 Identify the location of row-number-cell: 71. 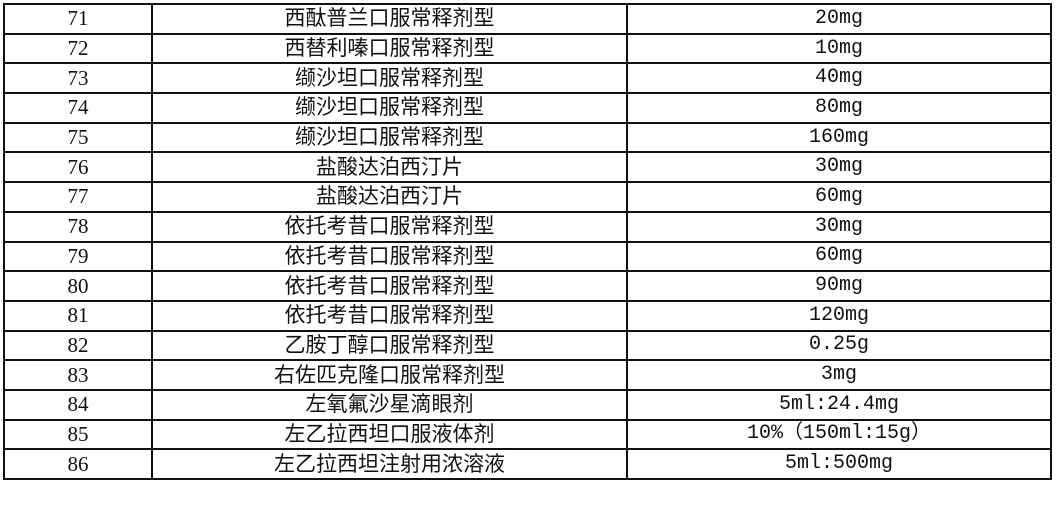
(78, 19).